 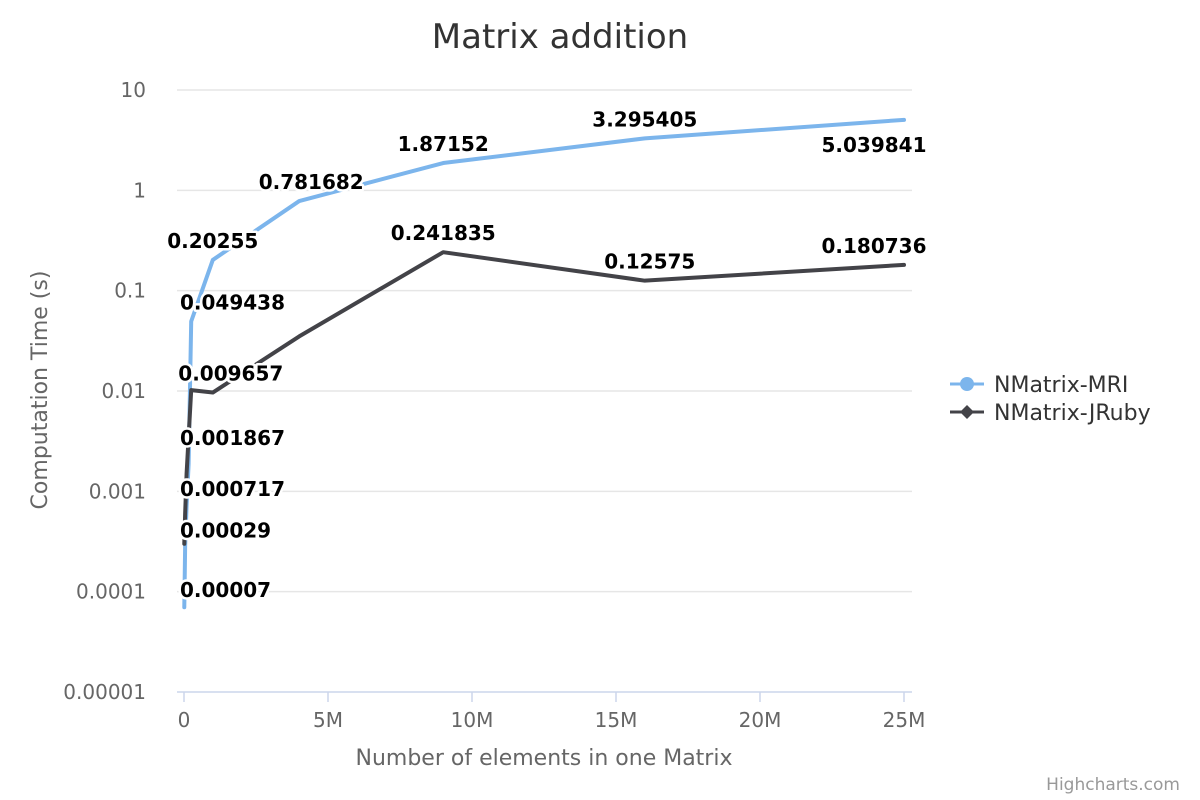 I want to click on data-label: 0.000717, so click(x=232, y=489).